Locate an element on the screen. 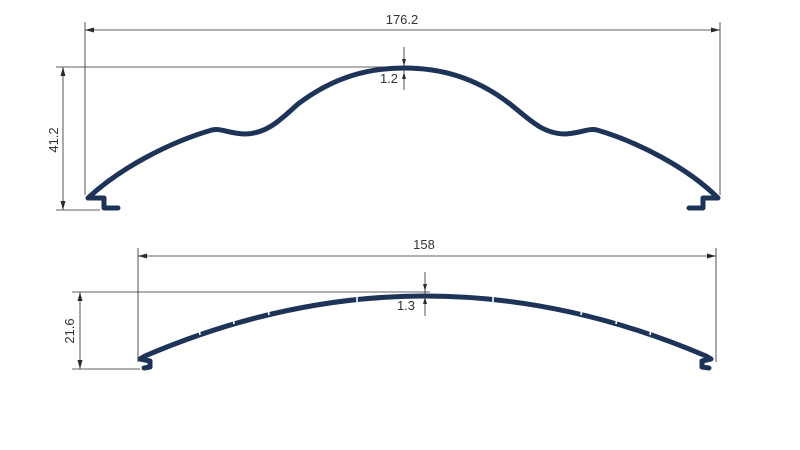  upper-height-arrow-top is located at coordinates (63, 71).